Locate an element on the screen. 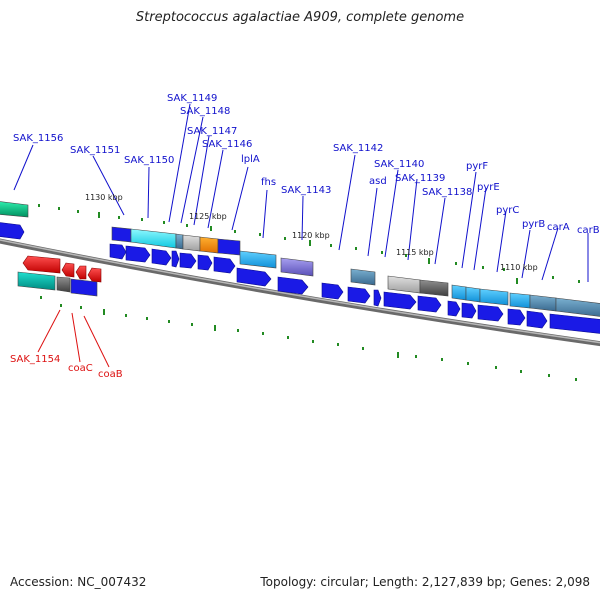 The width and height of the screenshot is (600, 600). feature-pyrF is located at coordinates (459, 292).